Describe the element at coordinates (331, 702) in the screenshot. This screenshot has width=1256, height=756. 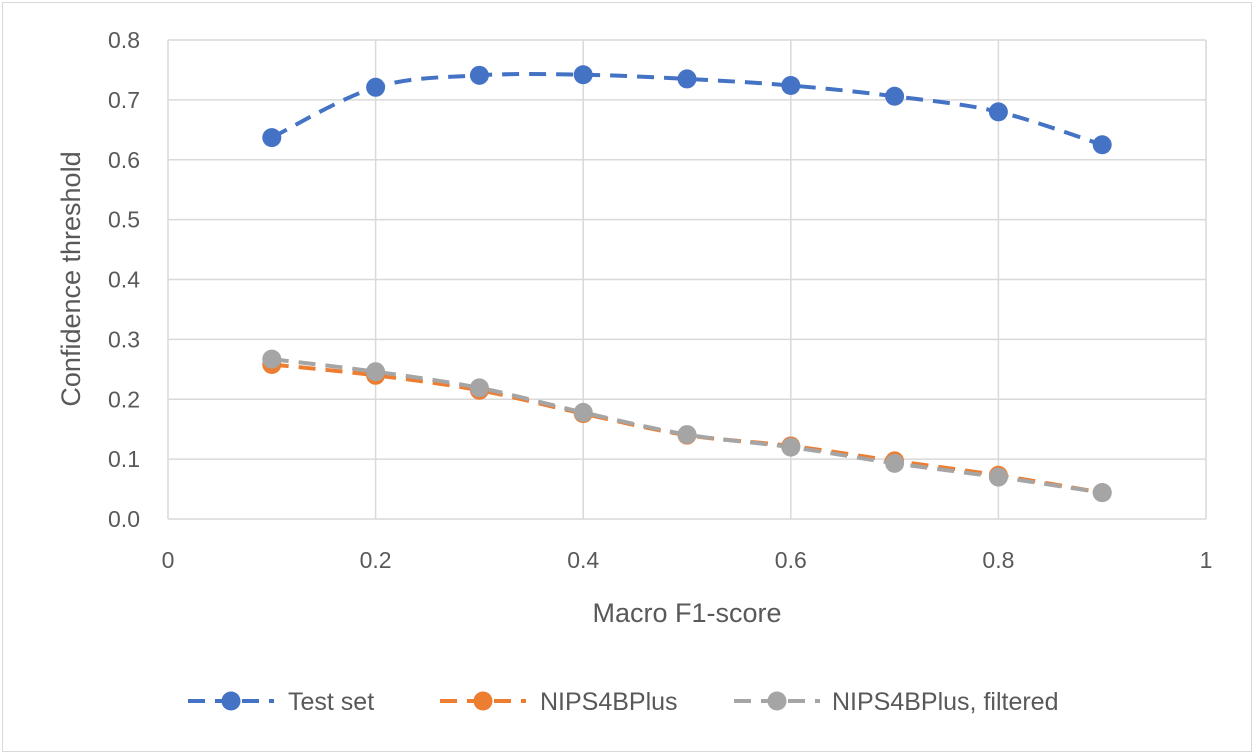
I see `legend-label: Test set` at that location.